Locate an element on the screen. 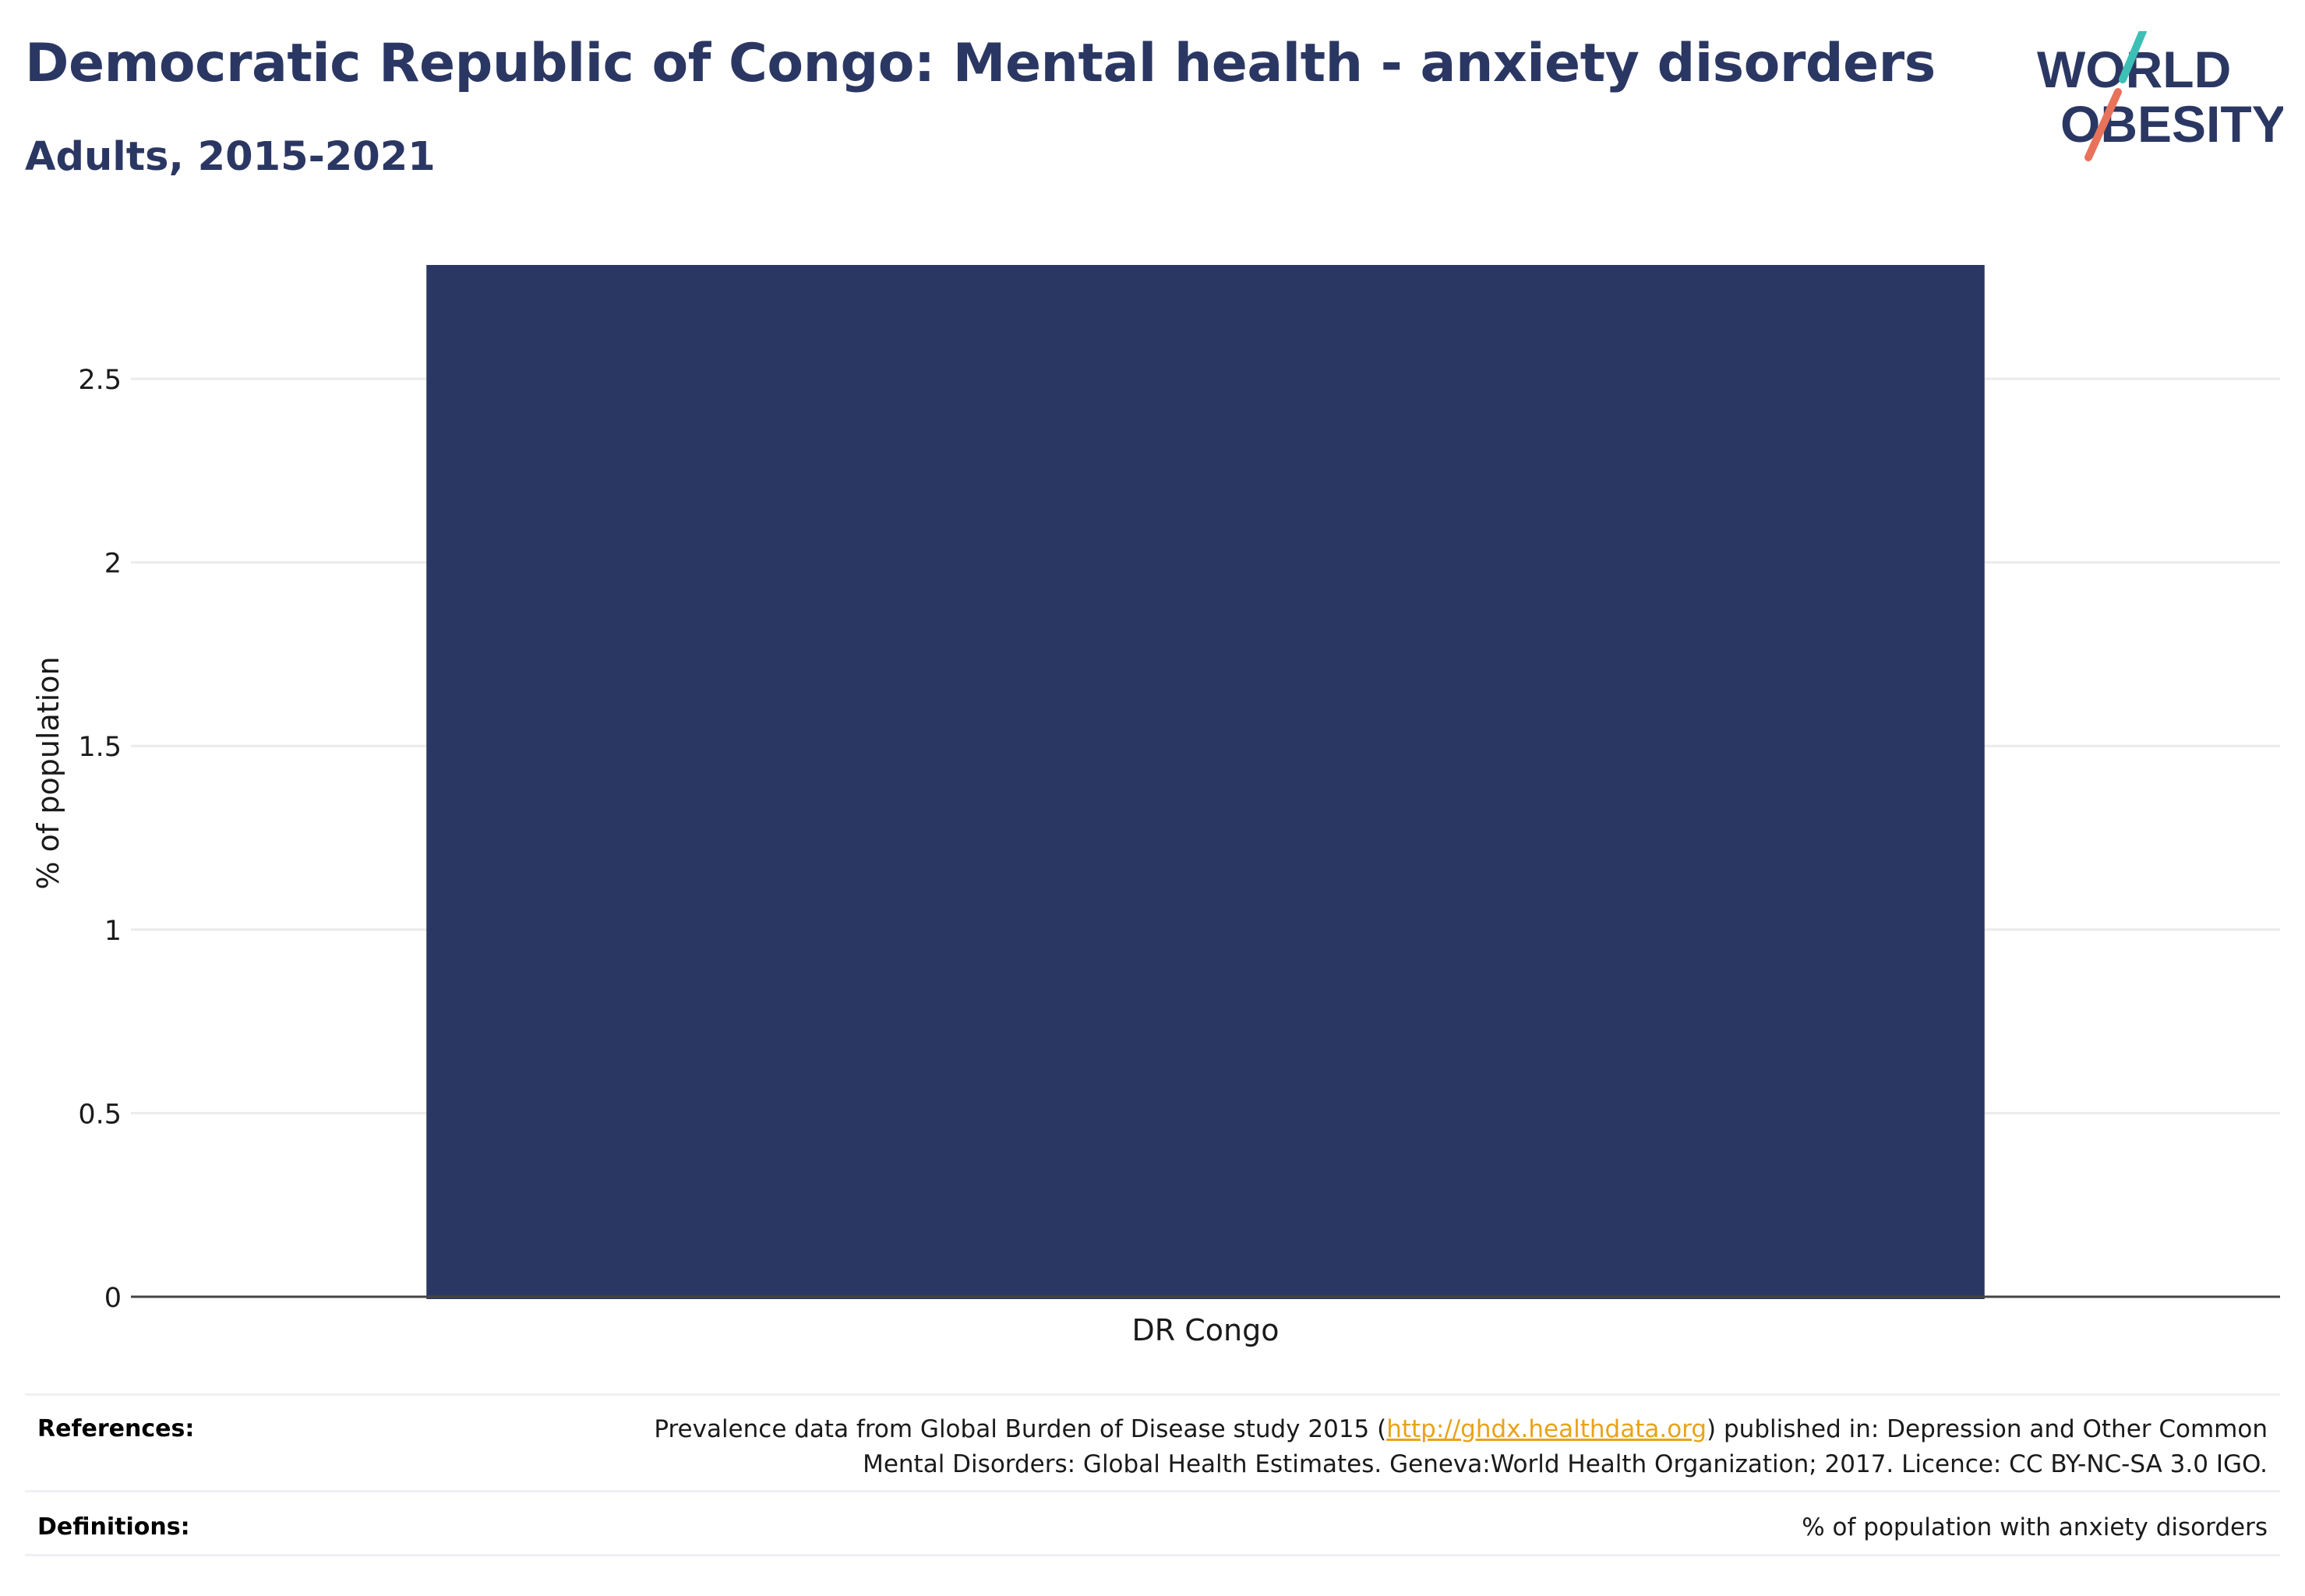 The image size is (2305, 1596). definitions-text: % of population with anxiety disorders is located at coordinates (2035, 1527).